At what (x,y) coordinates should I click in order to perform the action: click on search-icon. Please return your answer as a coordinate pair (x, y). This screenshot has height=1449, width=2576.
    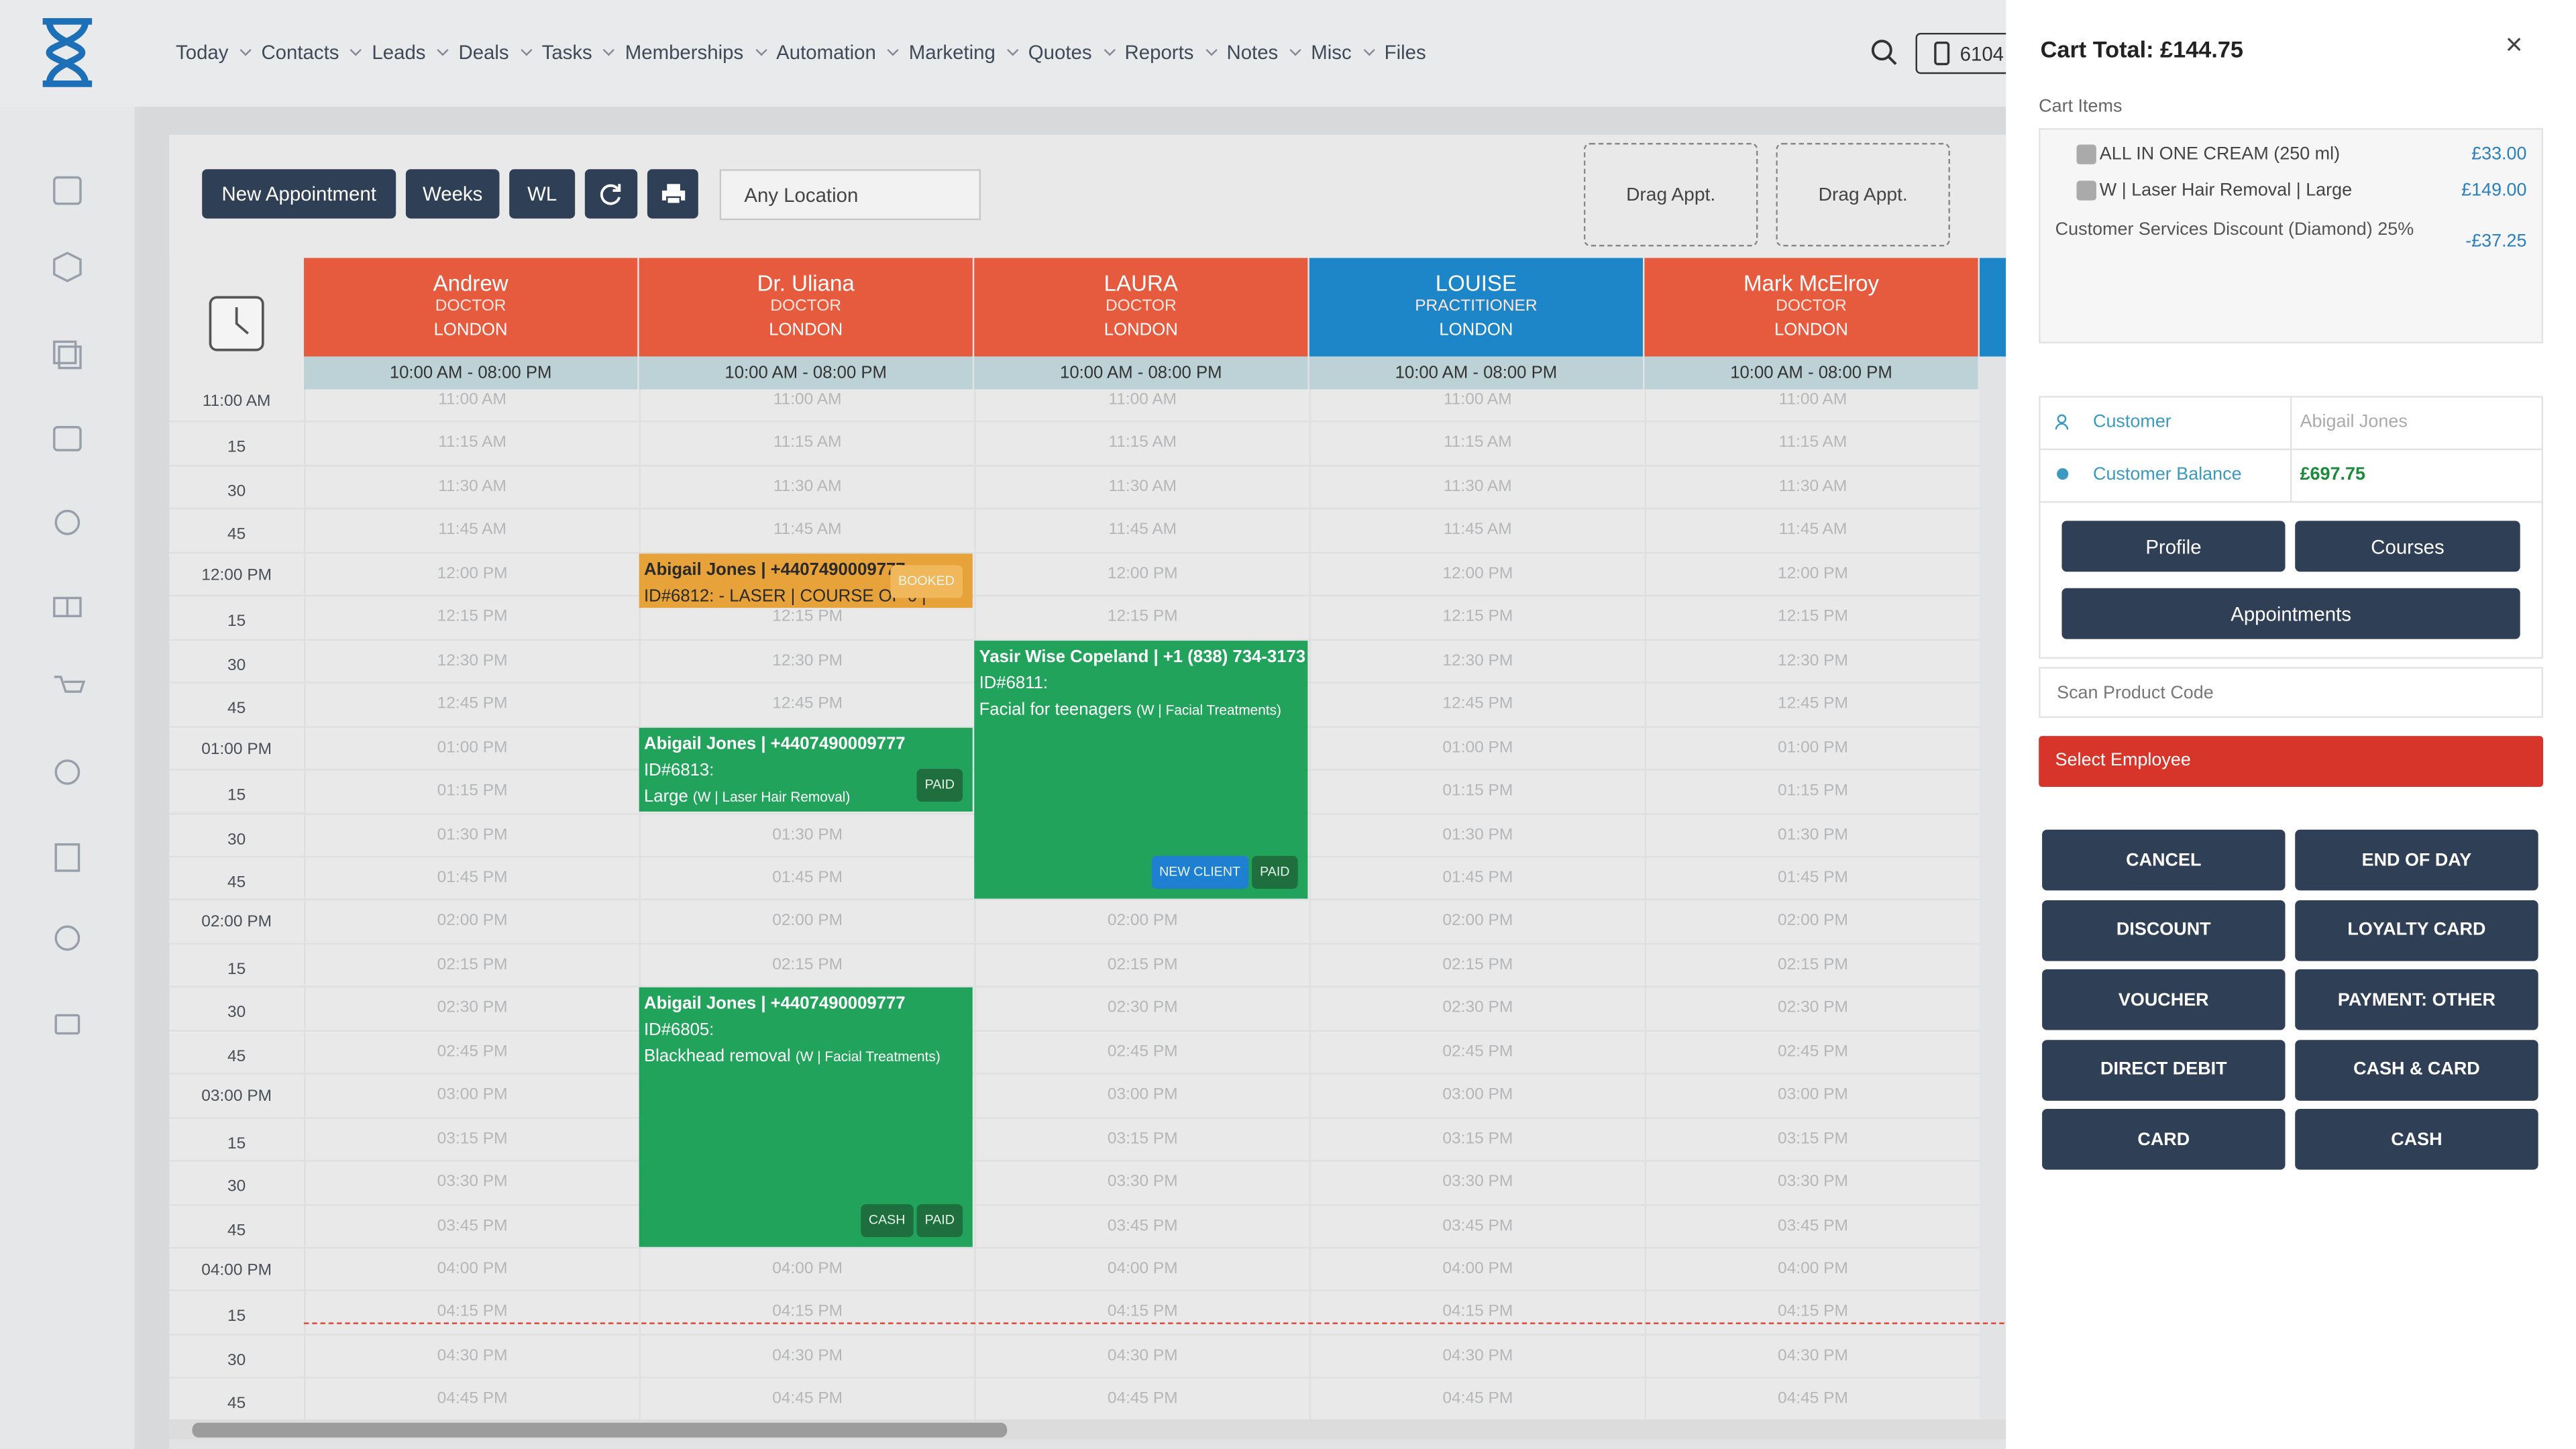
    Looking at the image, I should click on (1884, 52).